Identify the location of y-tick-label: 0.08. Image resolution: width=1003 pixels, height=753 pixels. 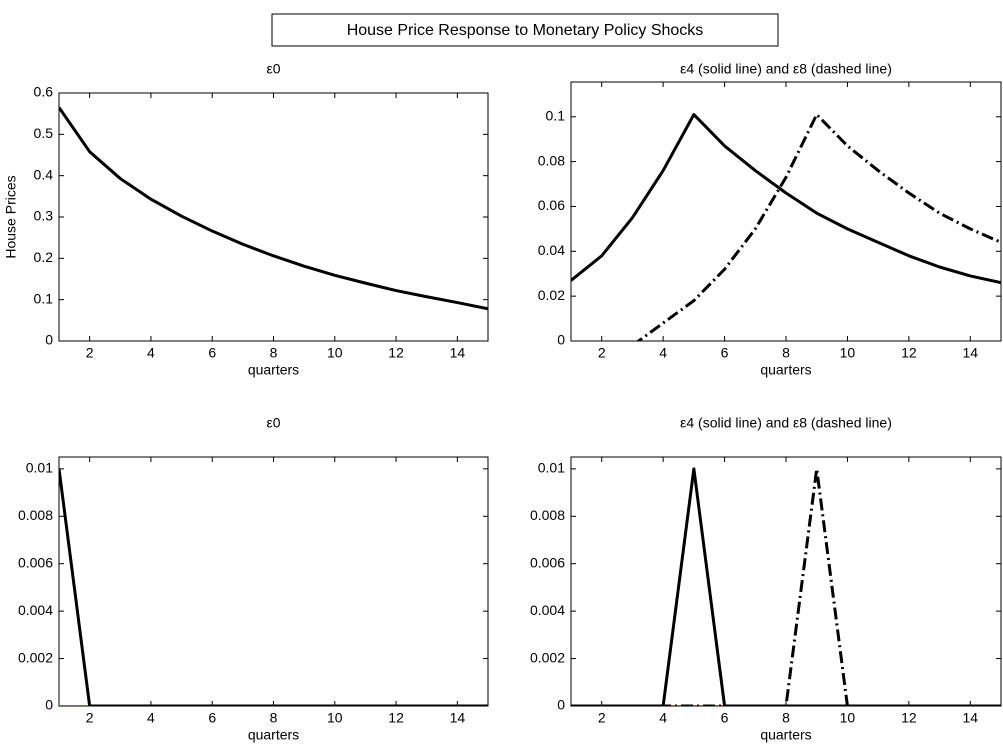
(551, 160).